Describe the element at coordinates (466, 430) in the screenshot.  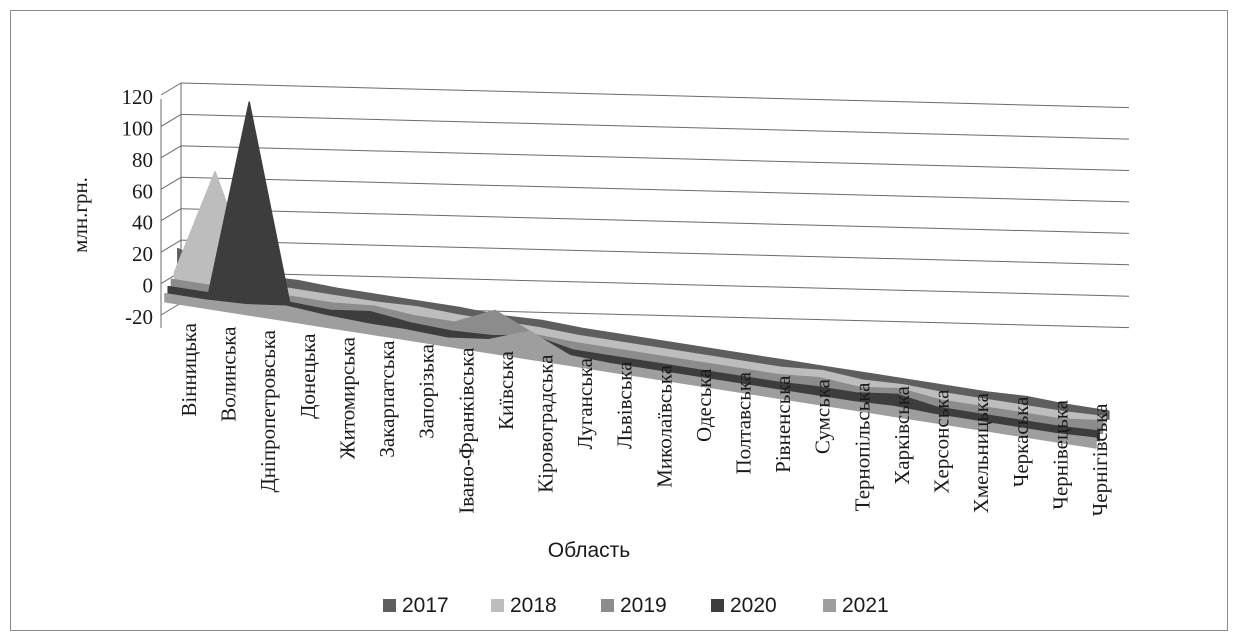
I see `category-label: Івано-Франківська` at that location.